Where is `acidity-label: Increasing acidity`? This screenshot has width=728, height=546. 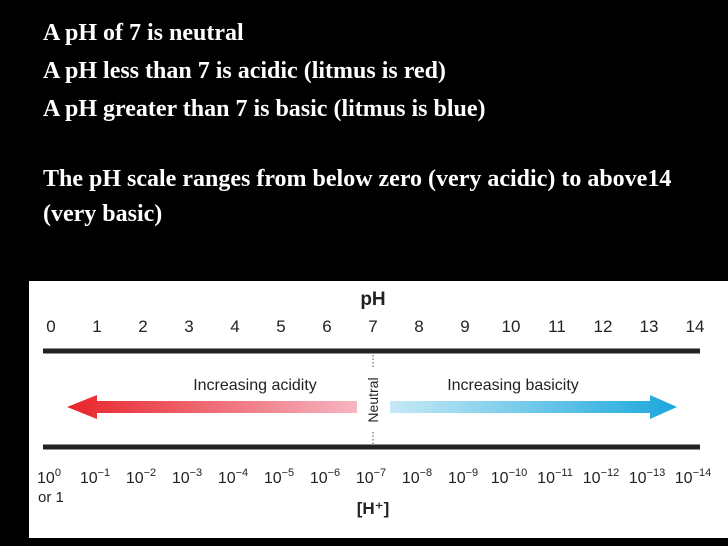 acidity-label: Increasing acidity is located at coordinates (255, 385).